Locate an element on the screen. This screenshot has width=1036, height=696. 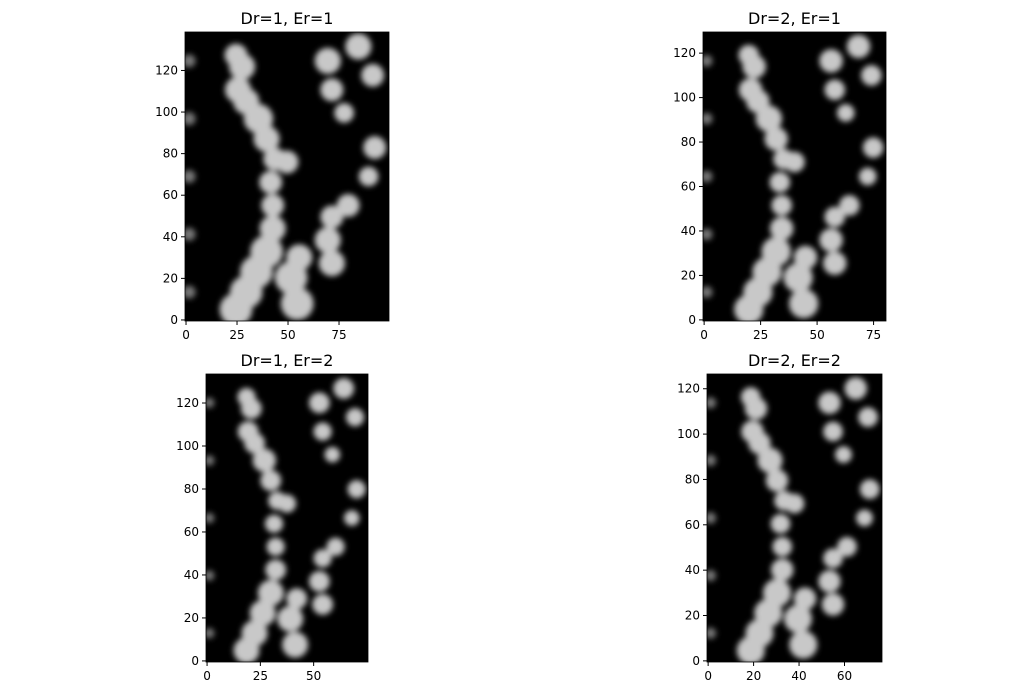
subplot-title: Dr=1, Er=1 is located at coordinates (287, 18).